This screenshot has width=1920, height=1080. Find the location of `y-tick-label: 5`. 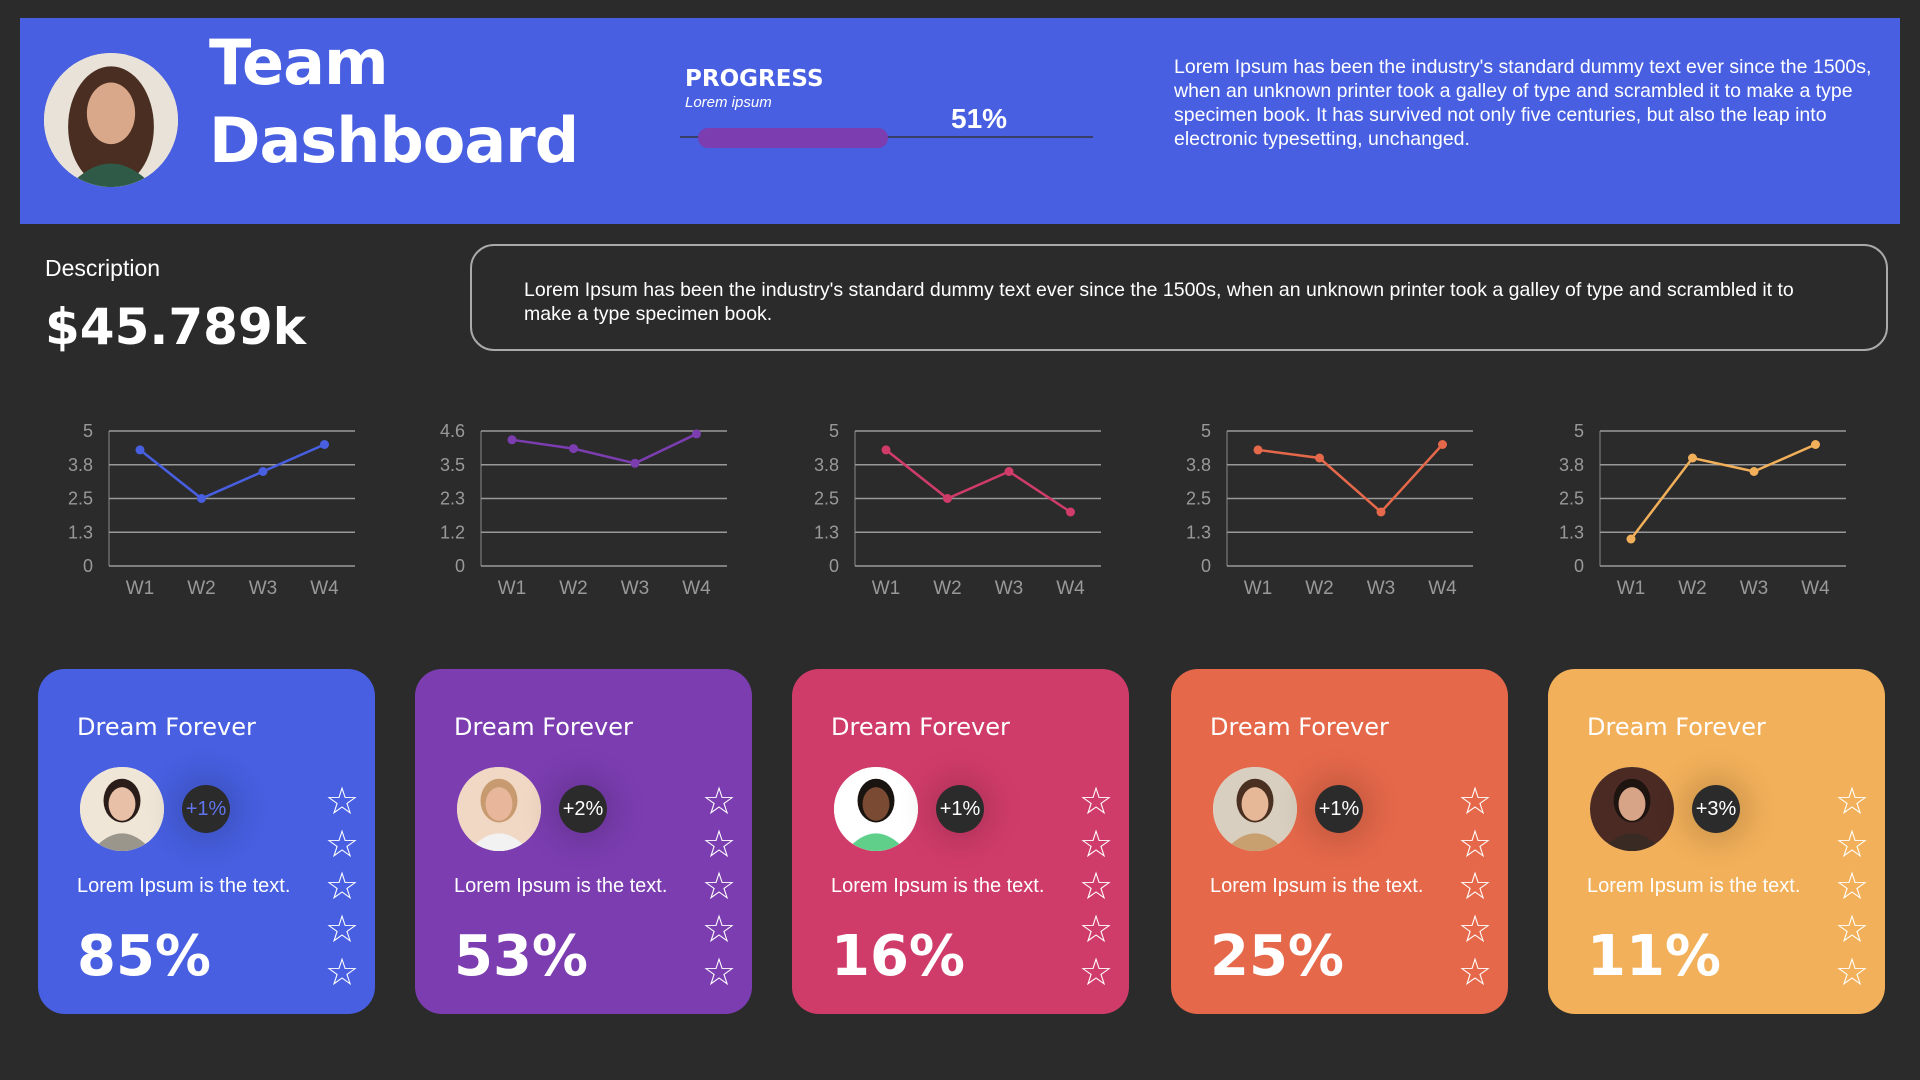

y-tick-label: 5 is located at coordinates (88, 431).